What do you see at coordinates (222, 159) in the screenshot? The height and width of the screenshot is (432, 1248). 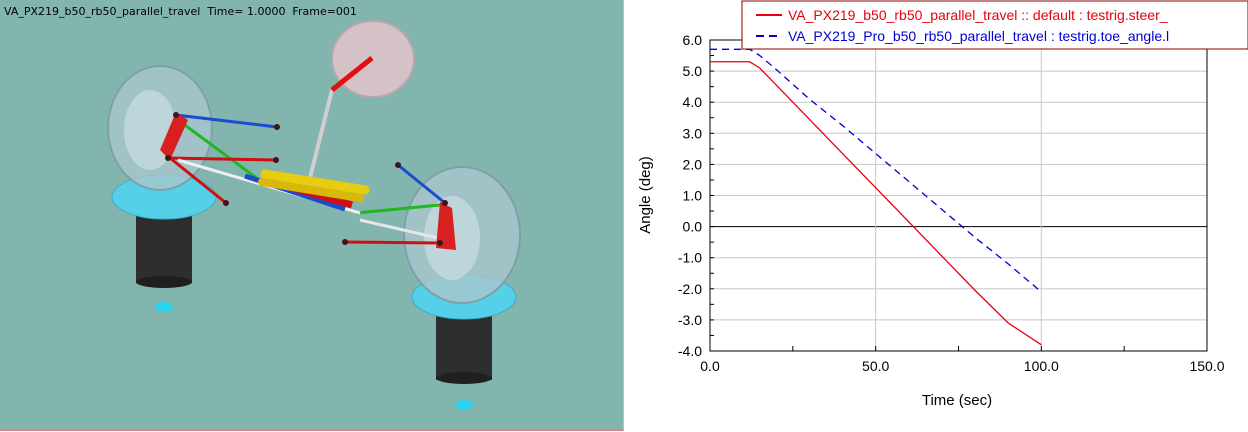 I see `left-lower-link` at bounding box center [222, 159].